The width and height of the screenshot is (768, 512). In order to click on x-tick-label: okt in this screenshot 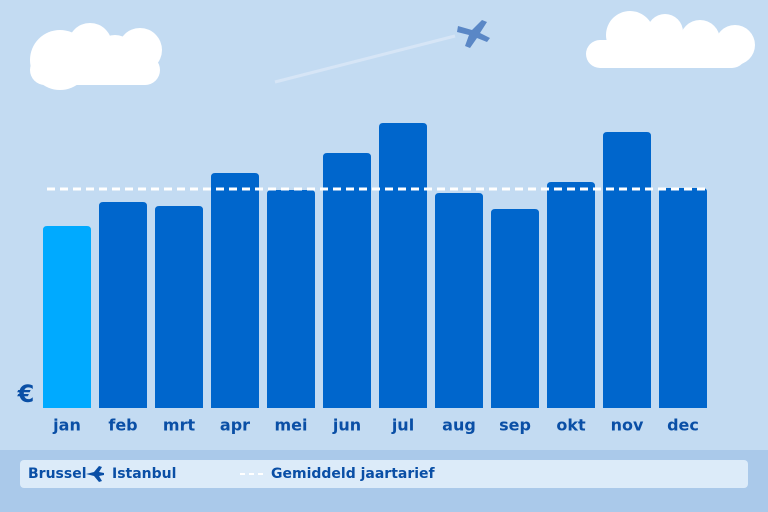, I will do `click(571, 425)`.